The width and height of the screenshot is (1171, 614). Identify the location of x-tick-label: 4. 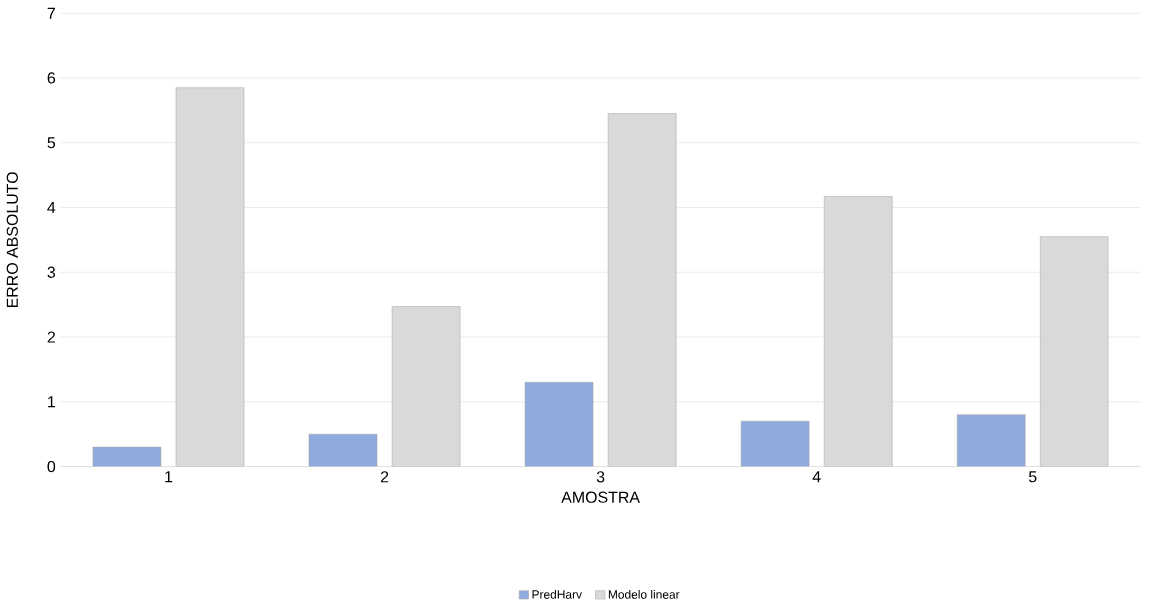
(816, 477).